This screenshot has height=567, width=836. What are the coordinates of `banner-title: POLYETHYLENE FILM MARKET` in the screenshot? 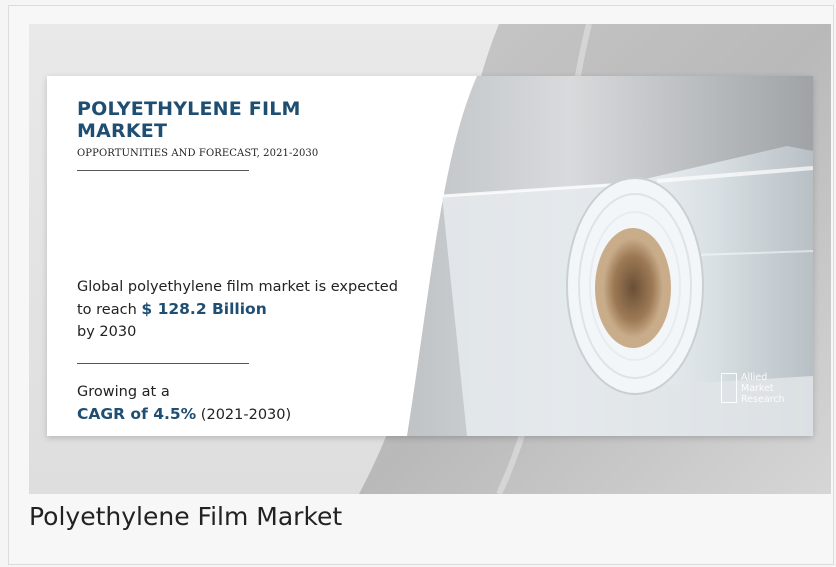 It's located at (189, 120).